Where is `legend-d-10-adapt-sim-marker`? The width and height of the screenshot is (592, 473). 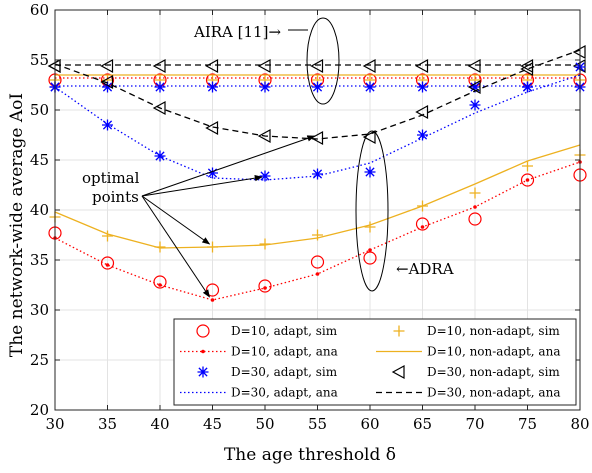 legend-d-10-adapt-sim-marker is located at coordinates (203, 331).